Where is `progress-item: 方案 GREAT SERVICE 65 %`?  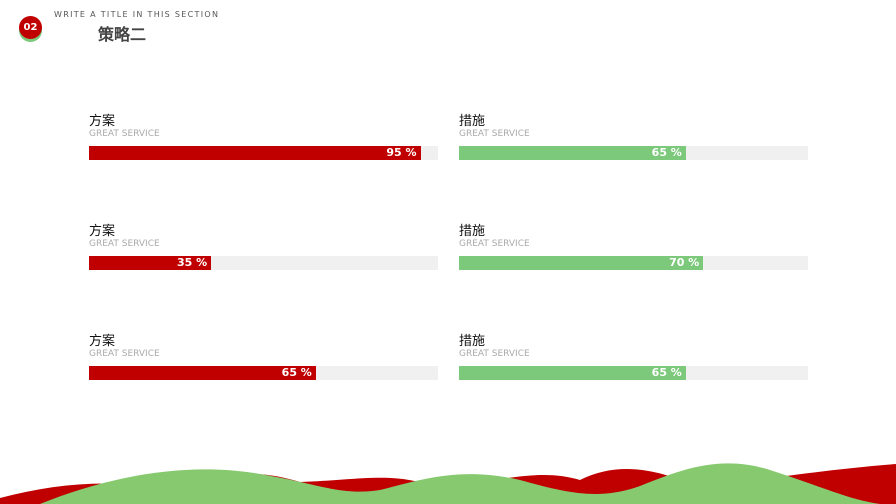 progress-item: 方案 GREAT SERVICE 65 % is located at coordinates (263, 355).